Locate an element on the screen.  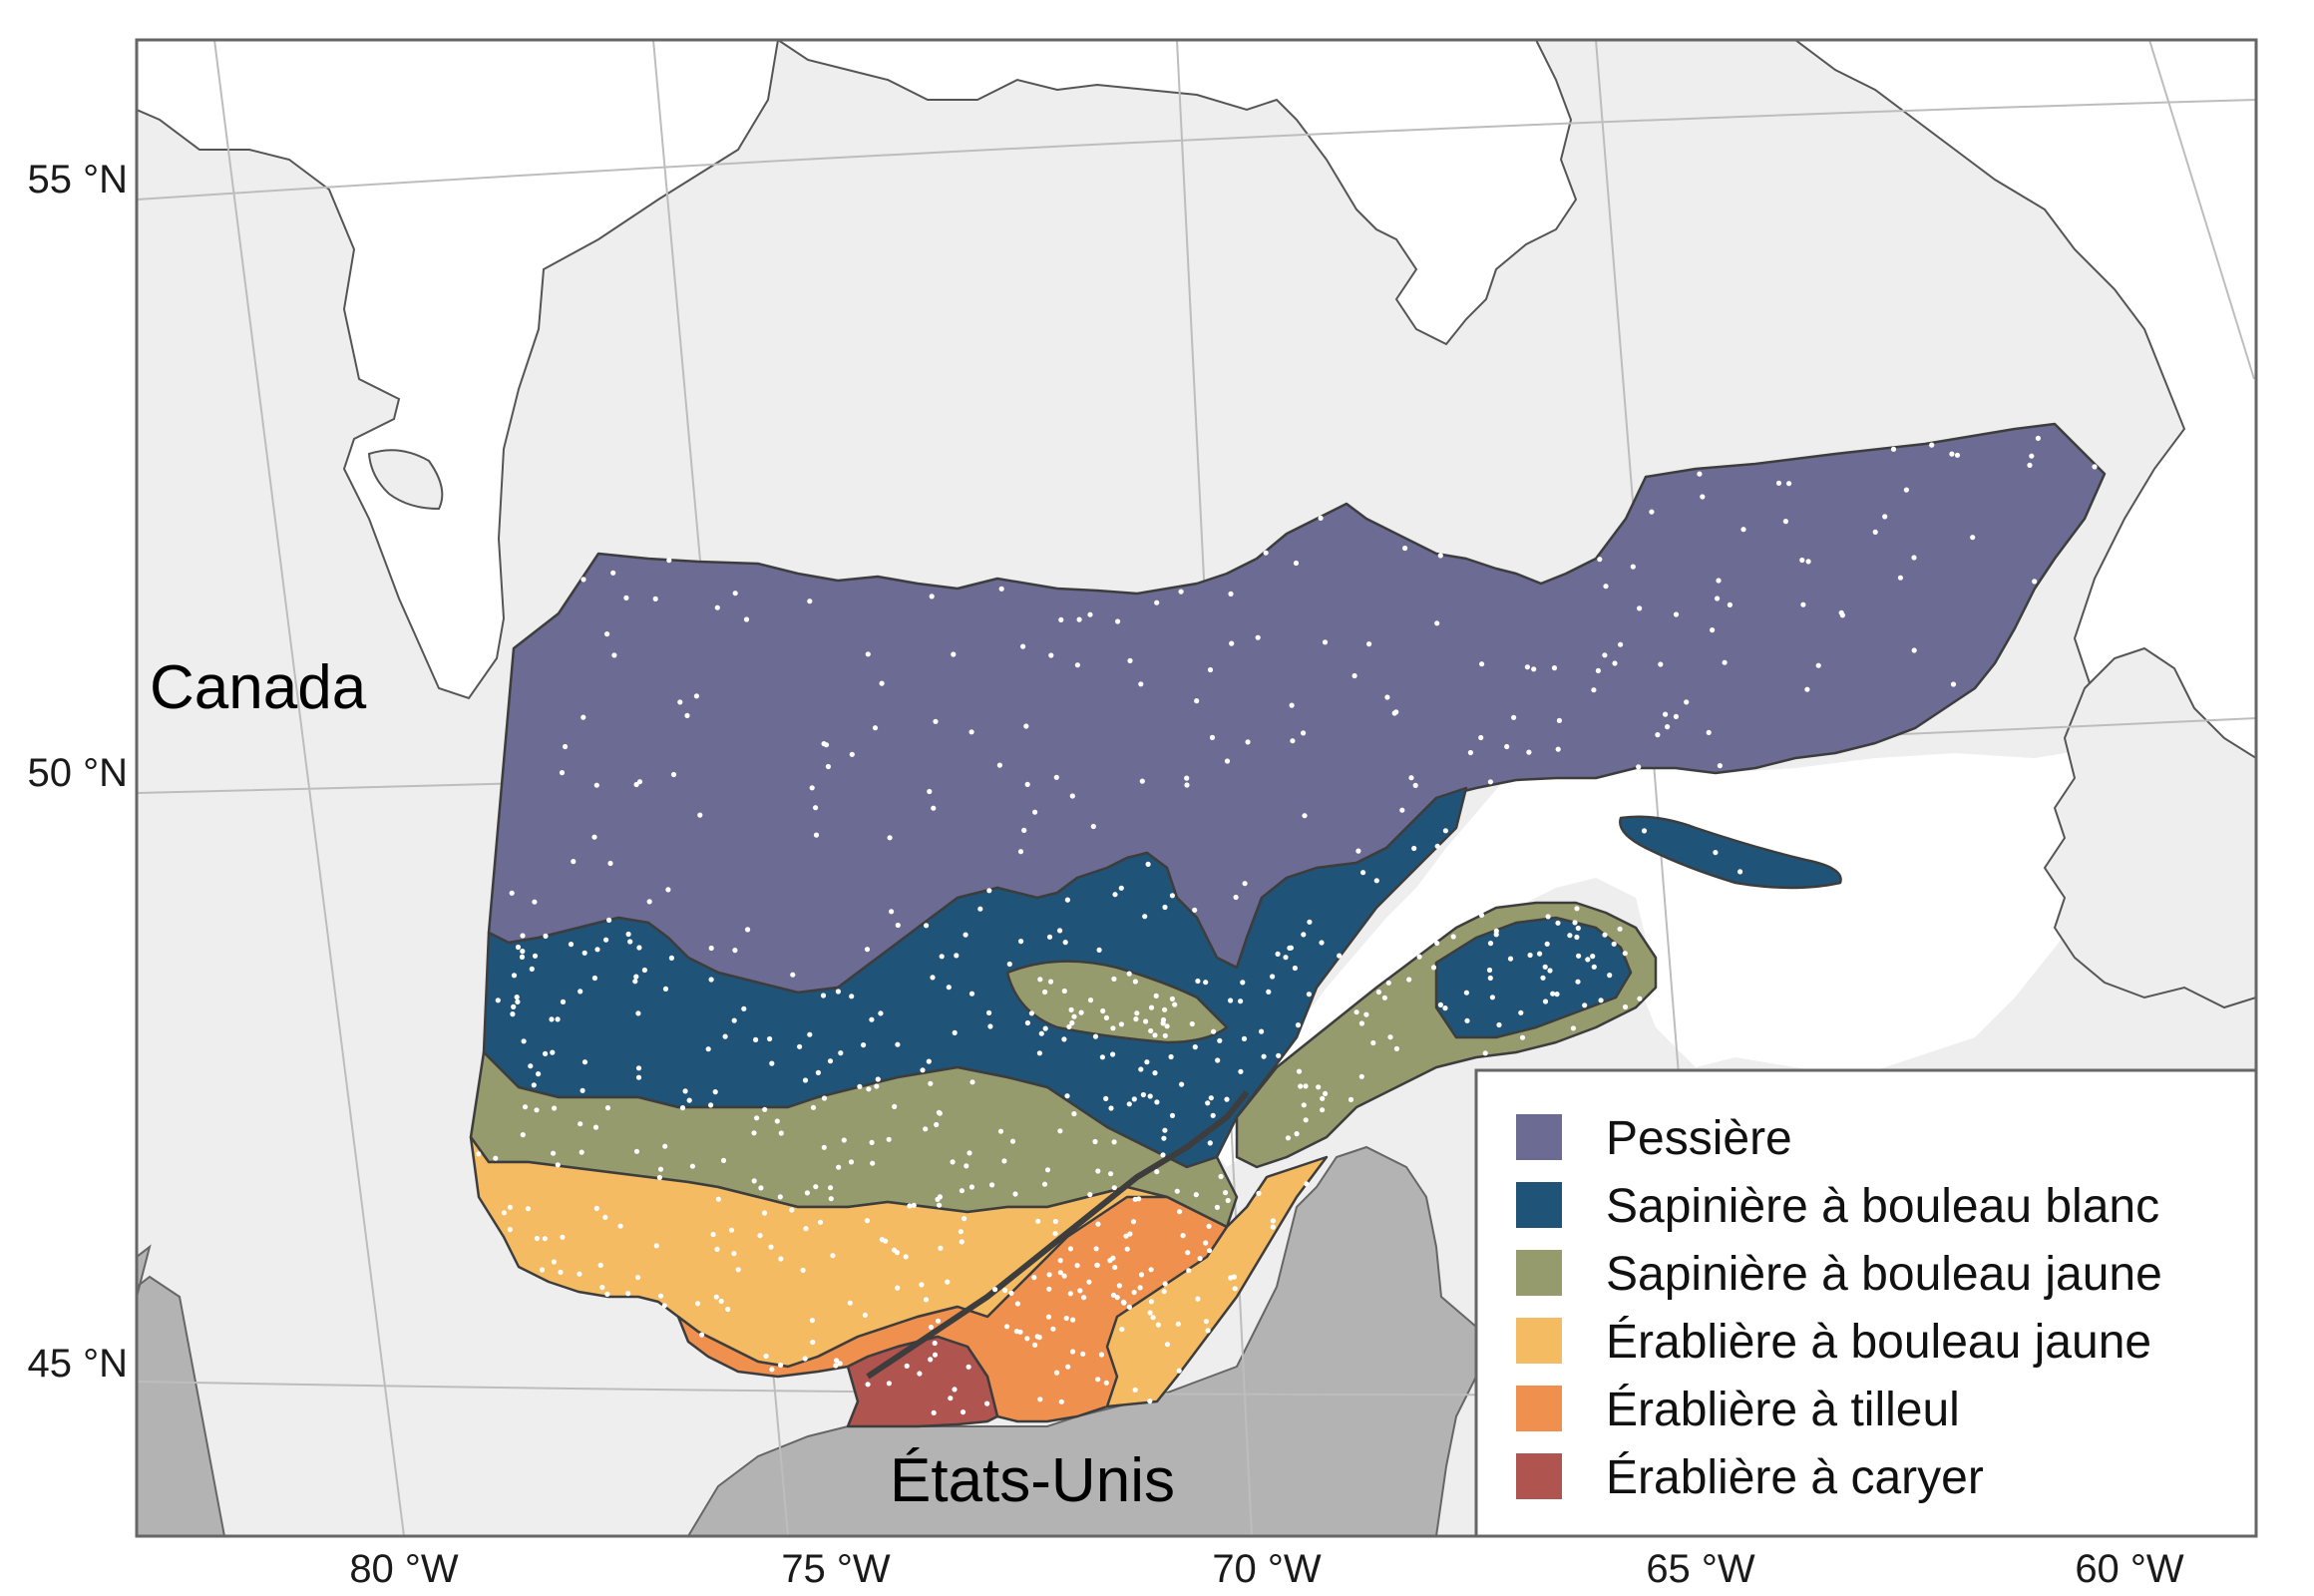
legend-item-sapiniere-bouleau-jaune: Sapinière à bouleau jaune is located at coordinates (1839, 1274).